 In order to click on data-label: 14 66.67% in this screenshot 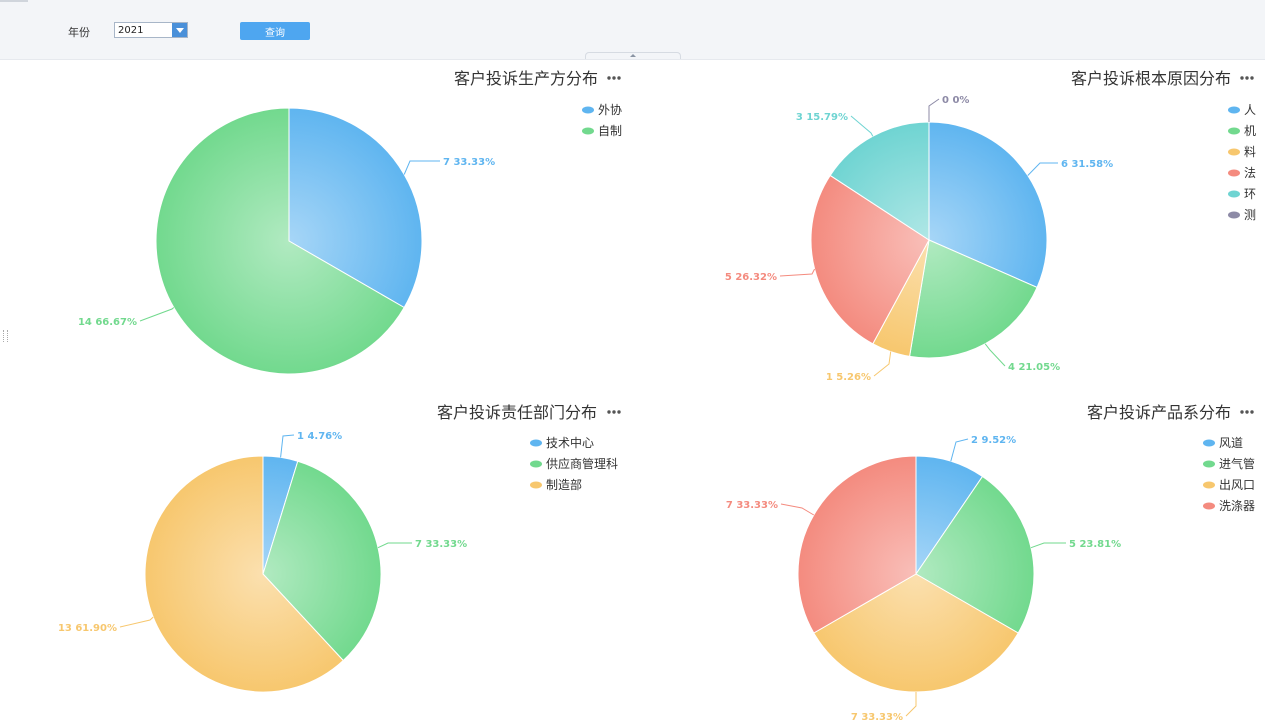, I will do `click(107, 322)`.